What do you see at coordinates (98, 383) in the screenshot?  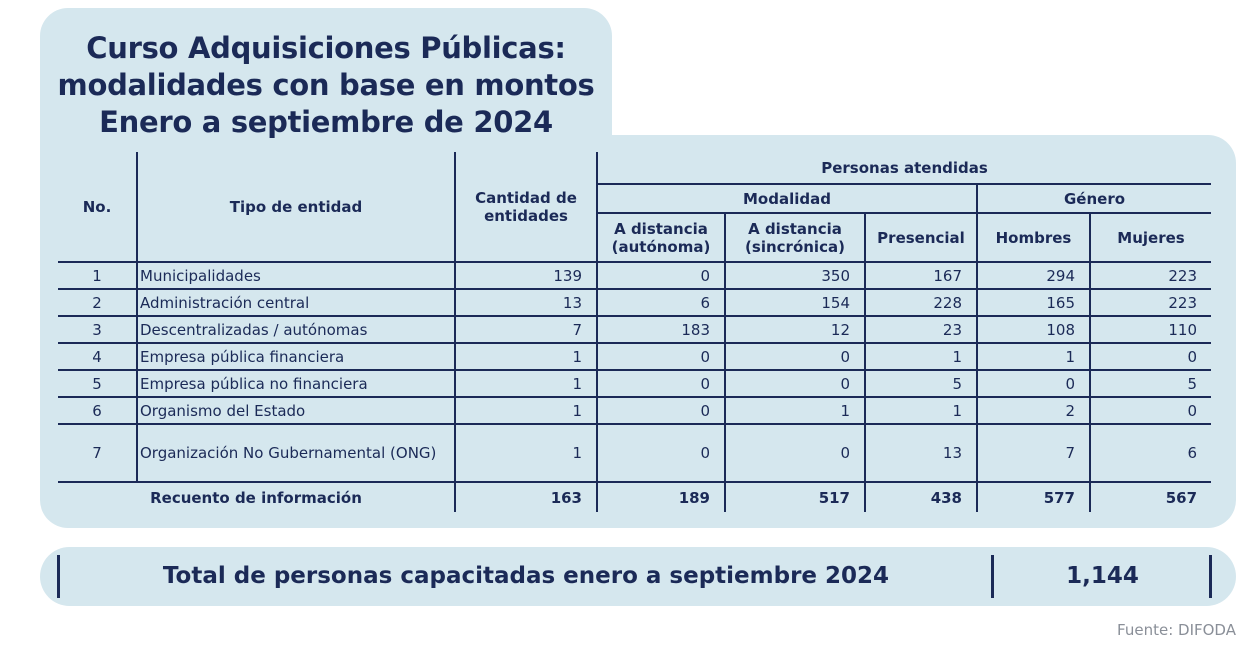 I see `cell-no: 5` at bounding box center [98, 383].